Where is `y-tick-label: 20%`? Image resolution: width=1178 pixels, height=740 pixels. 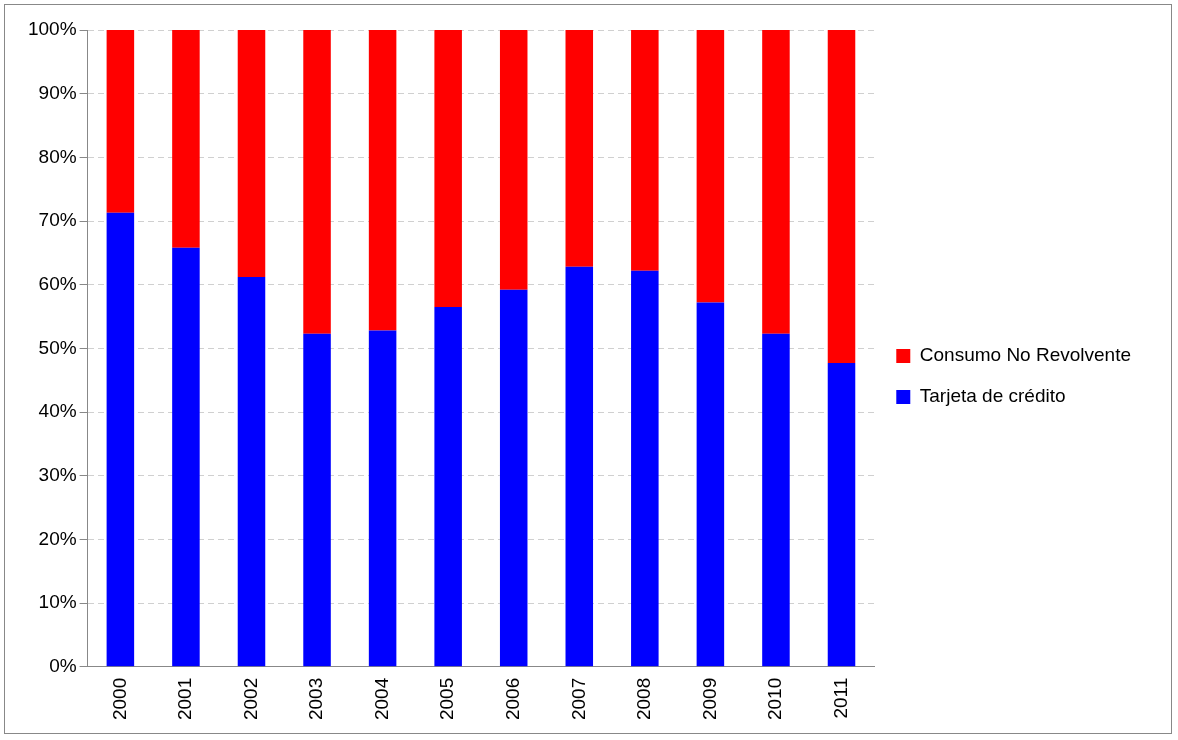
y-tick-label: 20% is located at coordinates (57, 538).